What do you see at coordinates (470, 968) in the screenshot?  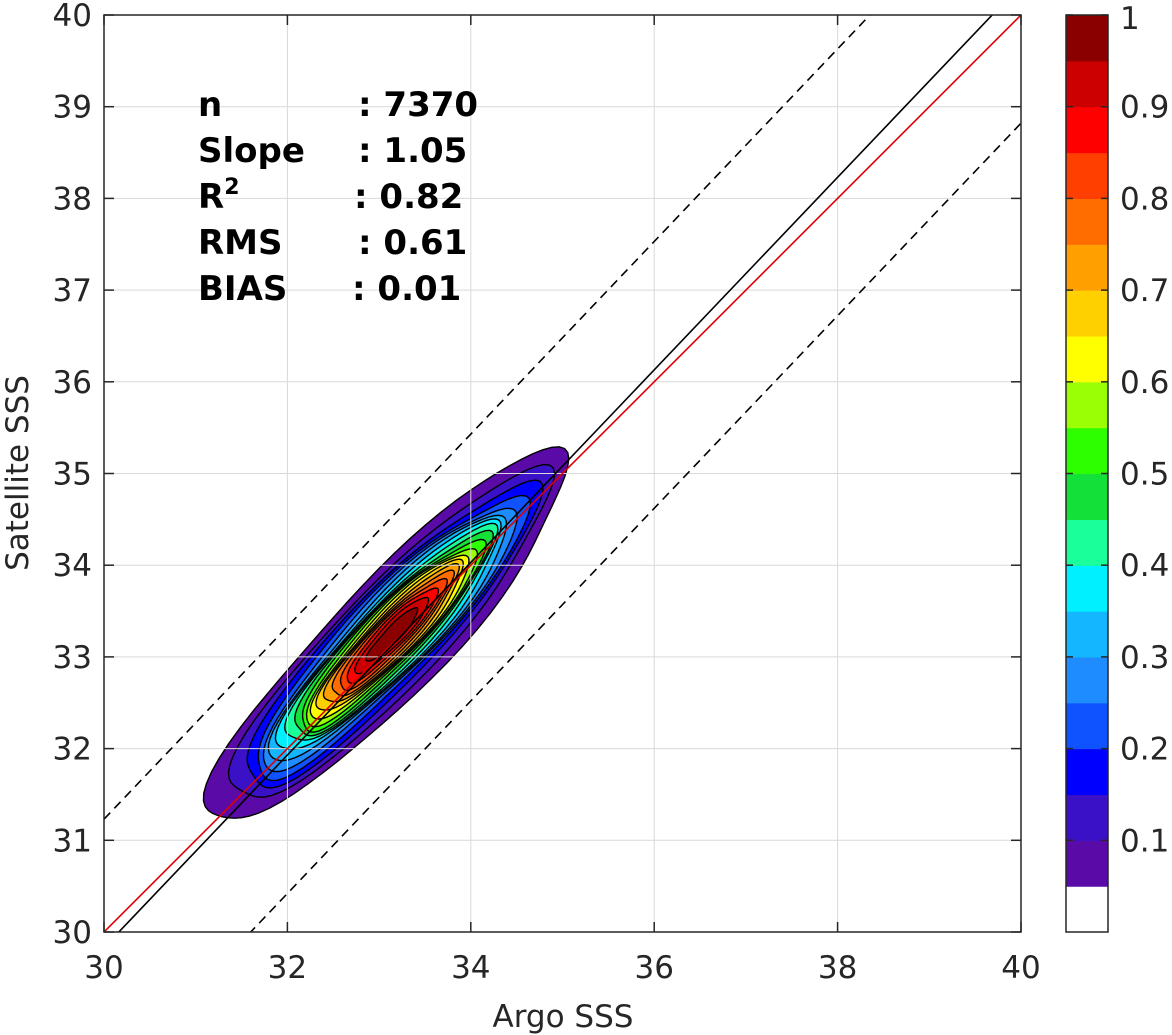 I see `x-tick-label: 34` at bounding box center [470, 968].